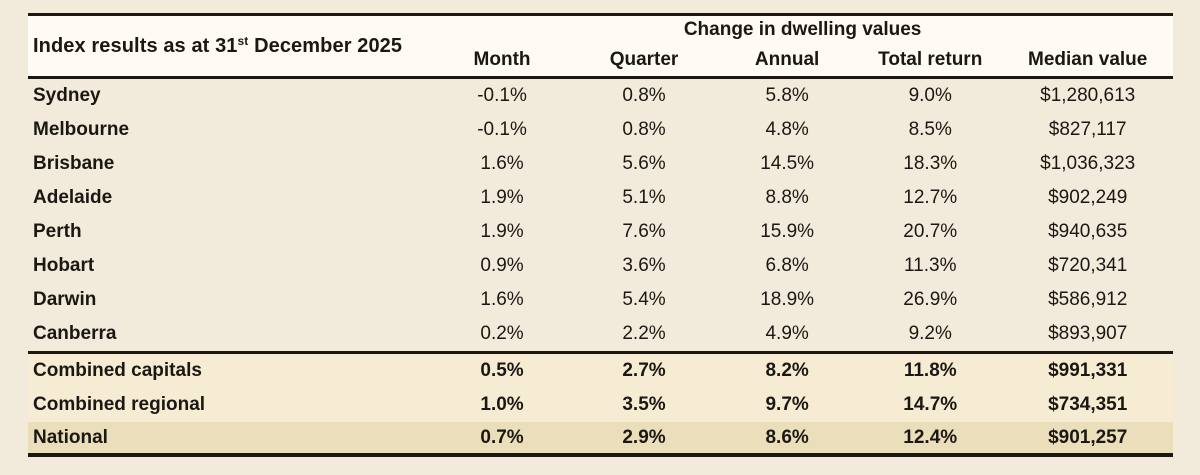 Image resolution: width=1200 pixels, height=475 pixels. I want to click on cell-annual: 4.9%, so click(787, 333).